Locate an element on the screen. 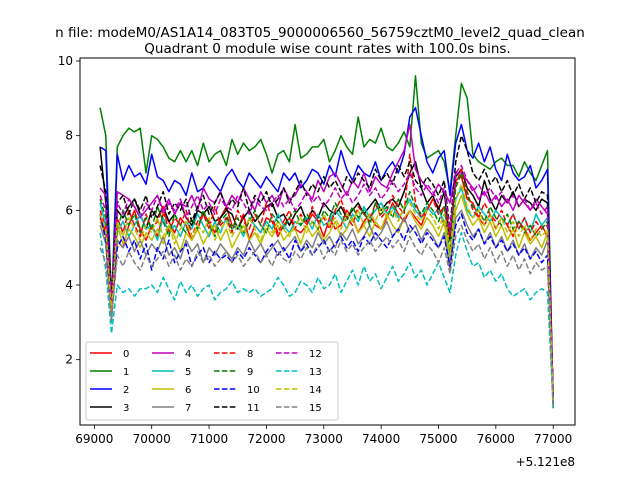 The height and width of the screenshot is (480, 640). y-tick-label: 6 is located at coordinates (69, 210).